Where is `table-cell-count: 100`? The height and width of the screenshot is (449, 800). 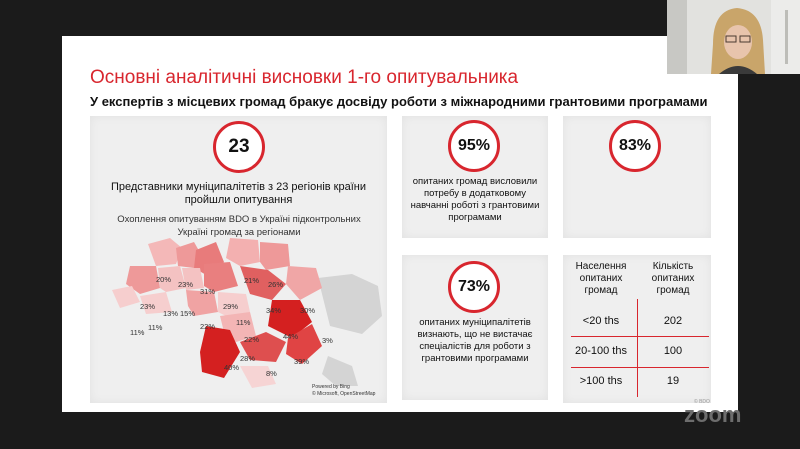
table-cell-count: 100 is located at coordinates (673, 351).